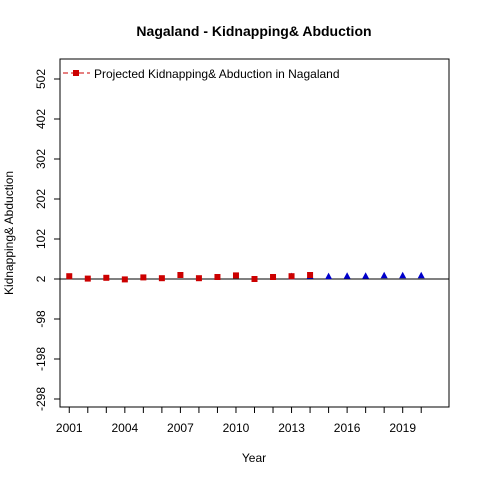  I want to click on x-tick-label: 2019, so click(402, 428).